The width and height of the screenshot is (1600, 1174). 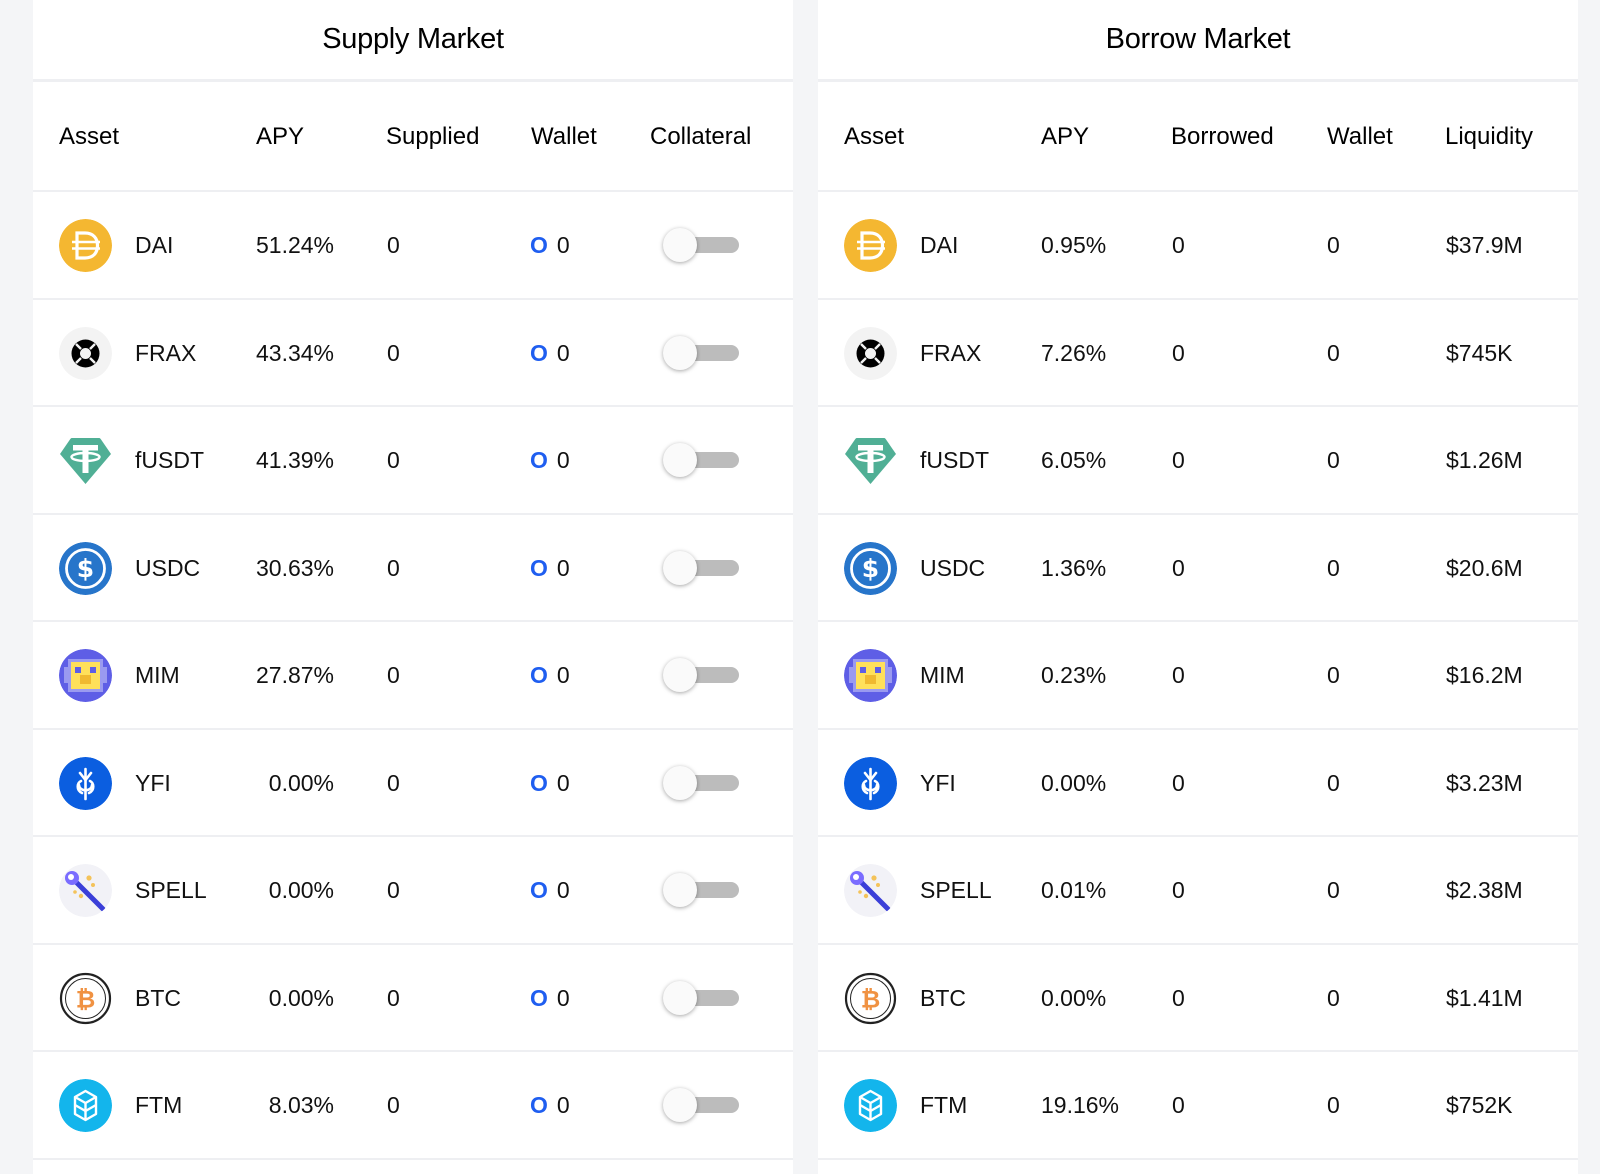 What do you see at coordinates (157, 675) in the screenshot?
I see `asset-name: MIM` at bounding box center [157, 675].